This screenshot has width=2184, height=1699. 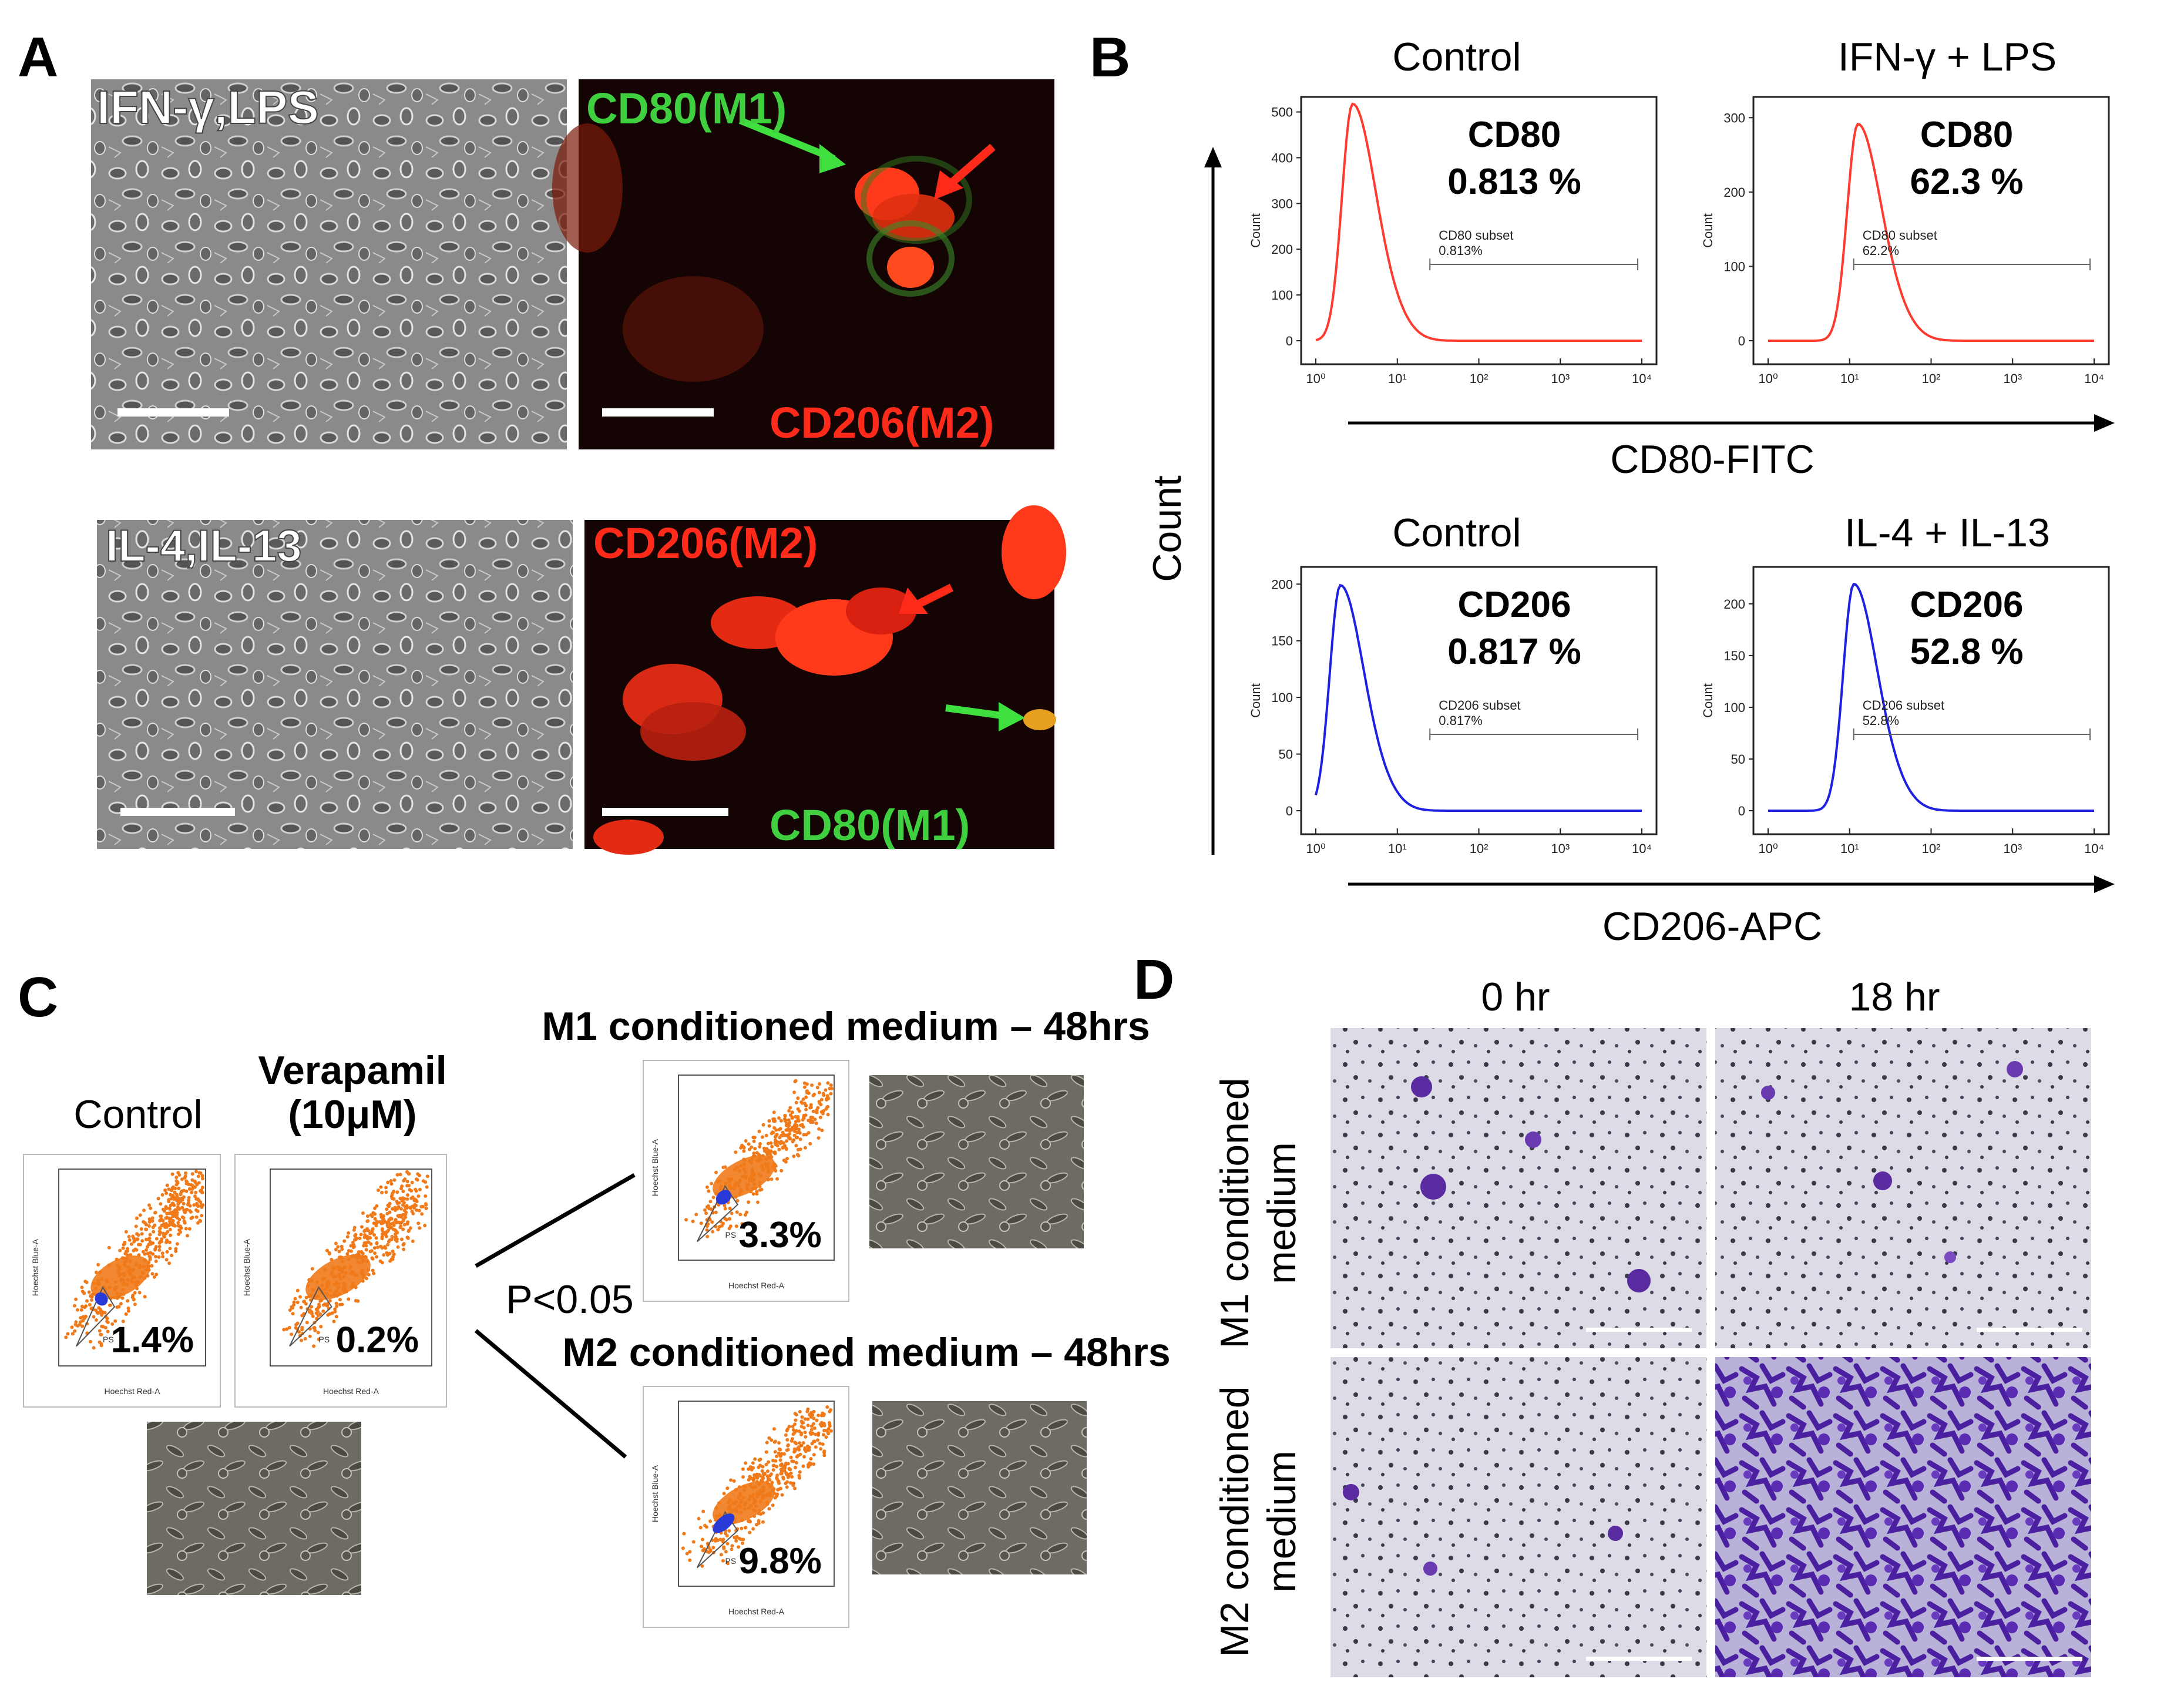 I want to click on b-xtick-label: 10², so click(x=1931, y=848).